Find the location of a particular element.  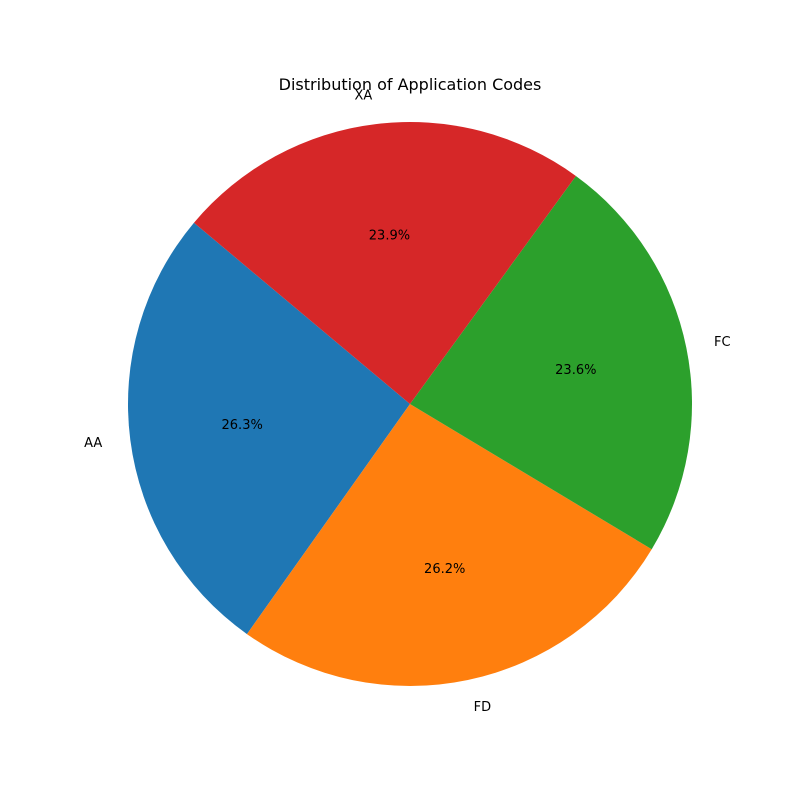

chart-title: Distribution of Application Codes is located at coordinates (410, 84).